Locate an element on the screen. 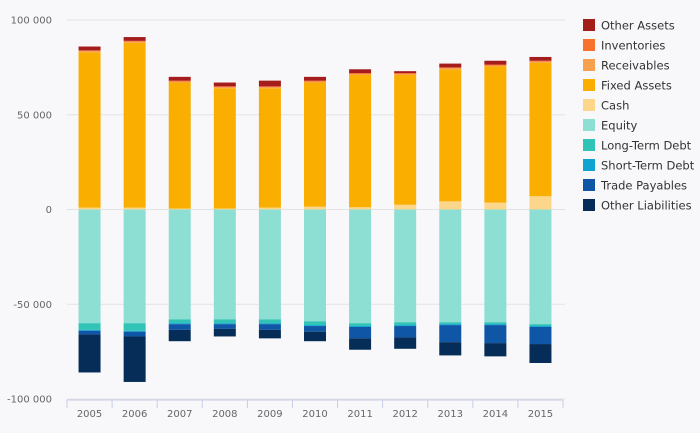 The width and height of the screenshot is (700, 433). legend-item: Receivables is located at coordinates (626, 66).